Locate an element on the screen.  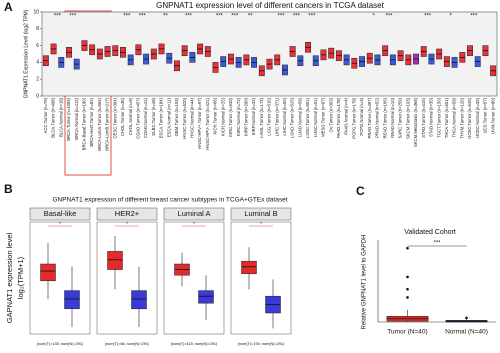
x-tick-label: BRCA-LumA.Tumor (n=564) is located at coordinates (99, 123).